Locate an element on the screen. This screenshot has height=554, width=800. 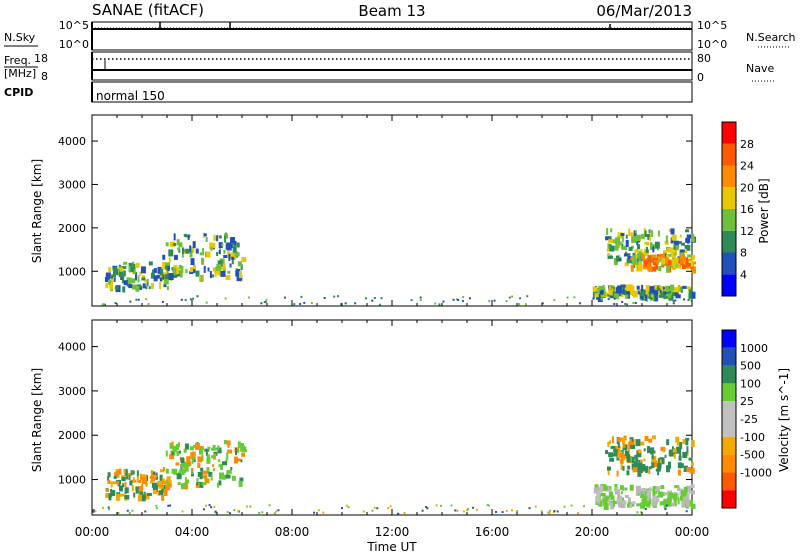
x-tick-label: 00:00 is located at coordinates (692, 532).